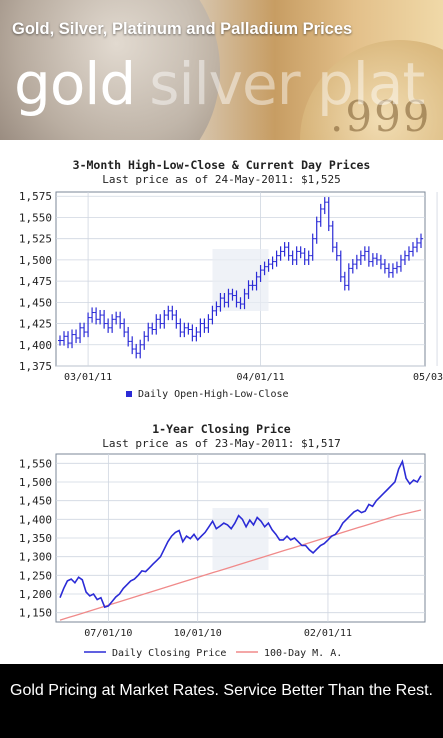 This screenshot has width=443, height=738. What do you see at coordinates (35, 239) in the screenshot?
I see `chart1-y-tick-label: 1,525` at bounding box center [35, 239].